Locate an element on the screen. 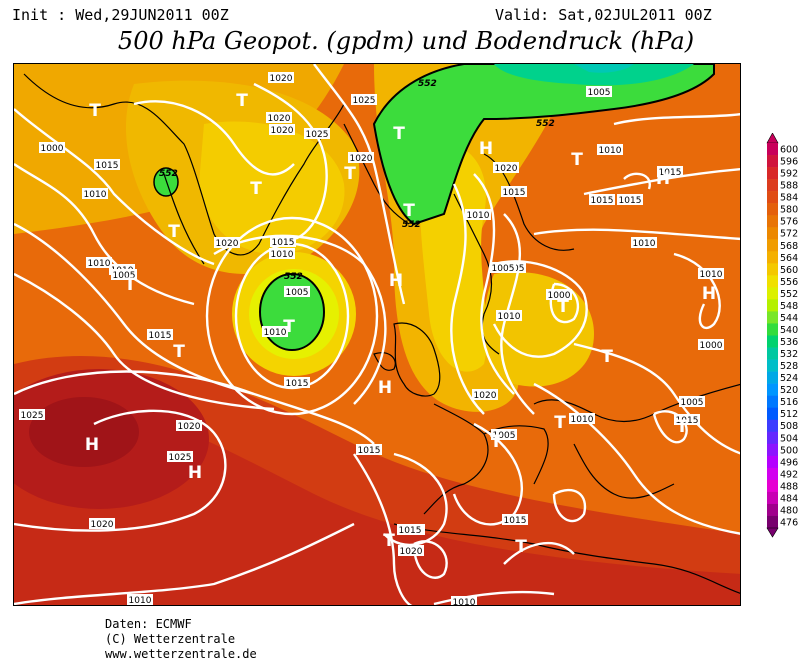 The image size is (812, 671). legend-label: 556 is located at coordinates (789, 282).